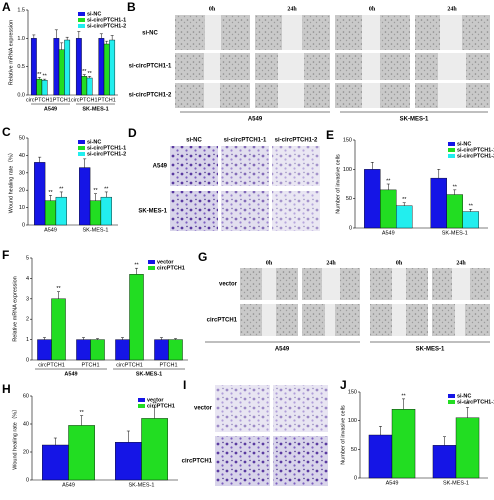 This screenshot has height=500, width=494. Describe the element at coordinates (331, 263) in the screenshot. I see `column-label: 24h` at that location.